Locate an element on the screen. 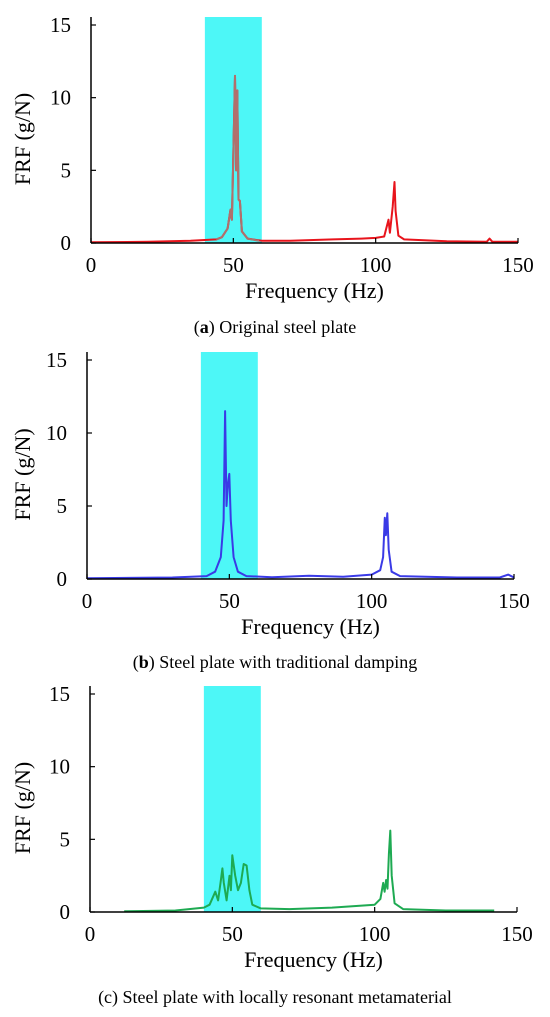  panel-caption: (a) Original steel plate is located at coordinates (275, 327).